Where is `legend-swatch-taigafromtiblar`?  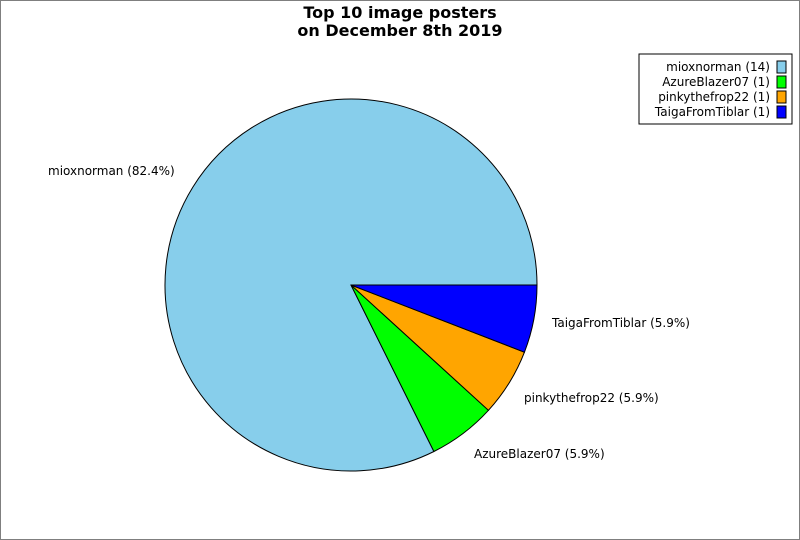
legend-swatch-taigafromtiblar is located at coordinates (781, 112).